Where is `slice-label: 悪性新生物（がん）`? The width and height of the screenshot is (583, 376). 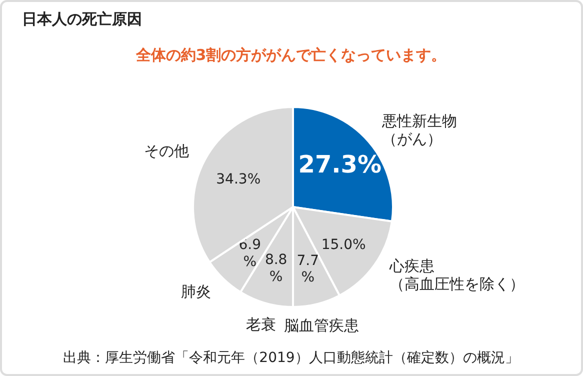 slice-label: 悪性新生物（がん） is located at coordinates (419, 130).